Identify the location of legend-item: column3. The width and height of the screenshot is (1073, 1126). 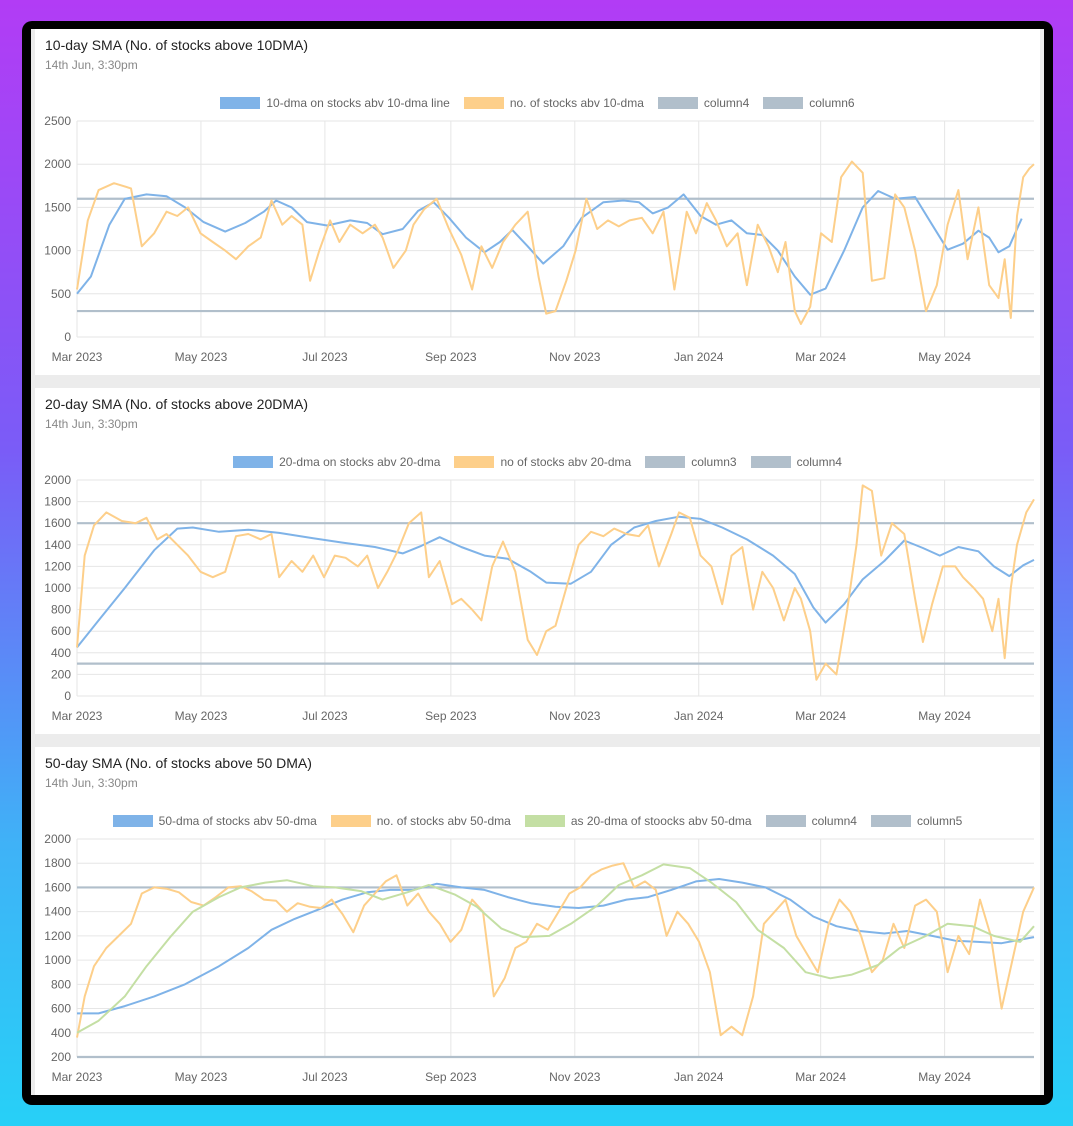
(691, 462).